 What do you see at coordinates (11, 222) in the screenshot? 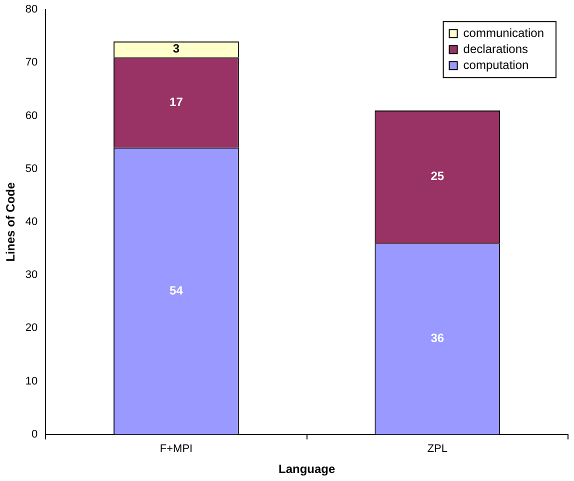
I see `y-axis-title: Lines of Code` at bounding box center [11, 222].